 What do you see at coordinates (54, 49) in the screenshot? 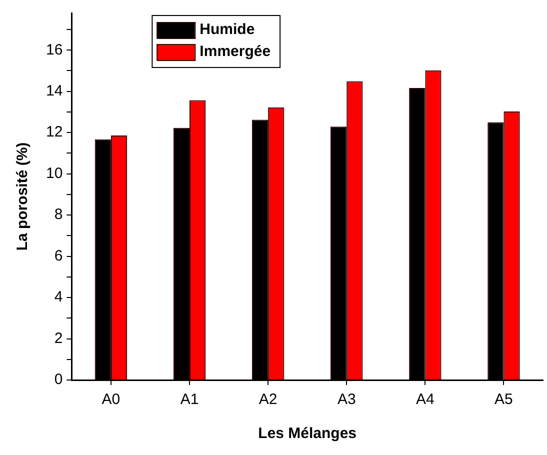
I see `y-tick-label: 16` at bounding box center [54, 49].